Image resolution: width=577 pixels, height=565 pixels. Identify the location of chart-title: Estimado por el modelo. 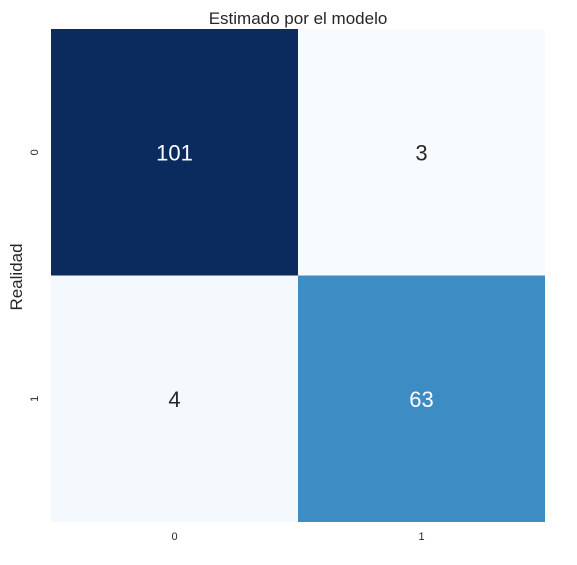
(298, 18).